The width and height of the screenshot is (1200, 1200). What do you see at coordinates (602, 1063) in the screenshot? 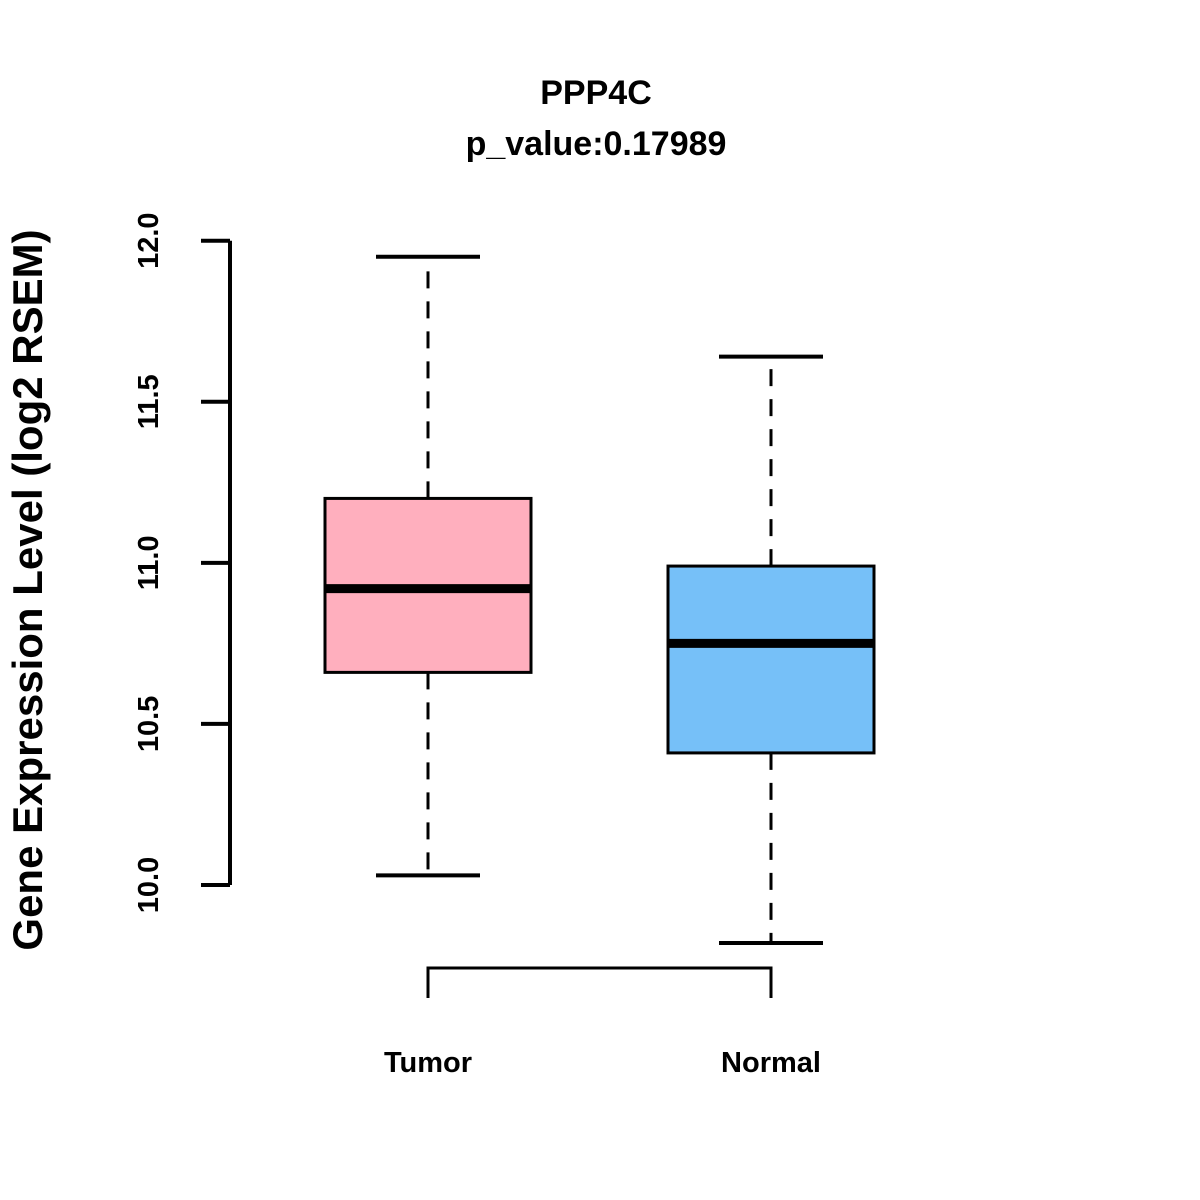
I see `group-labels: Tumor Normal` at bounding box center [602, 1063].